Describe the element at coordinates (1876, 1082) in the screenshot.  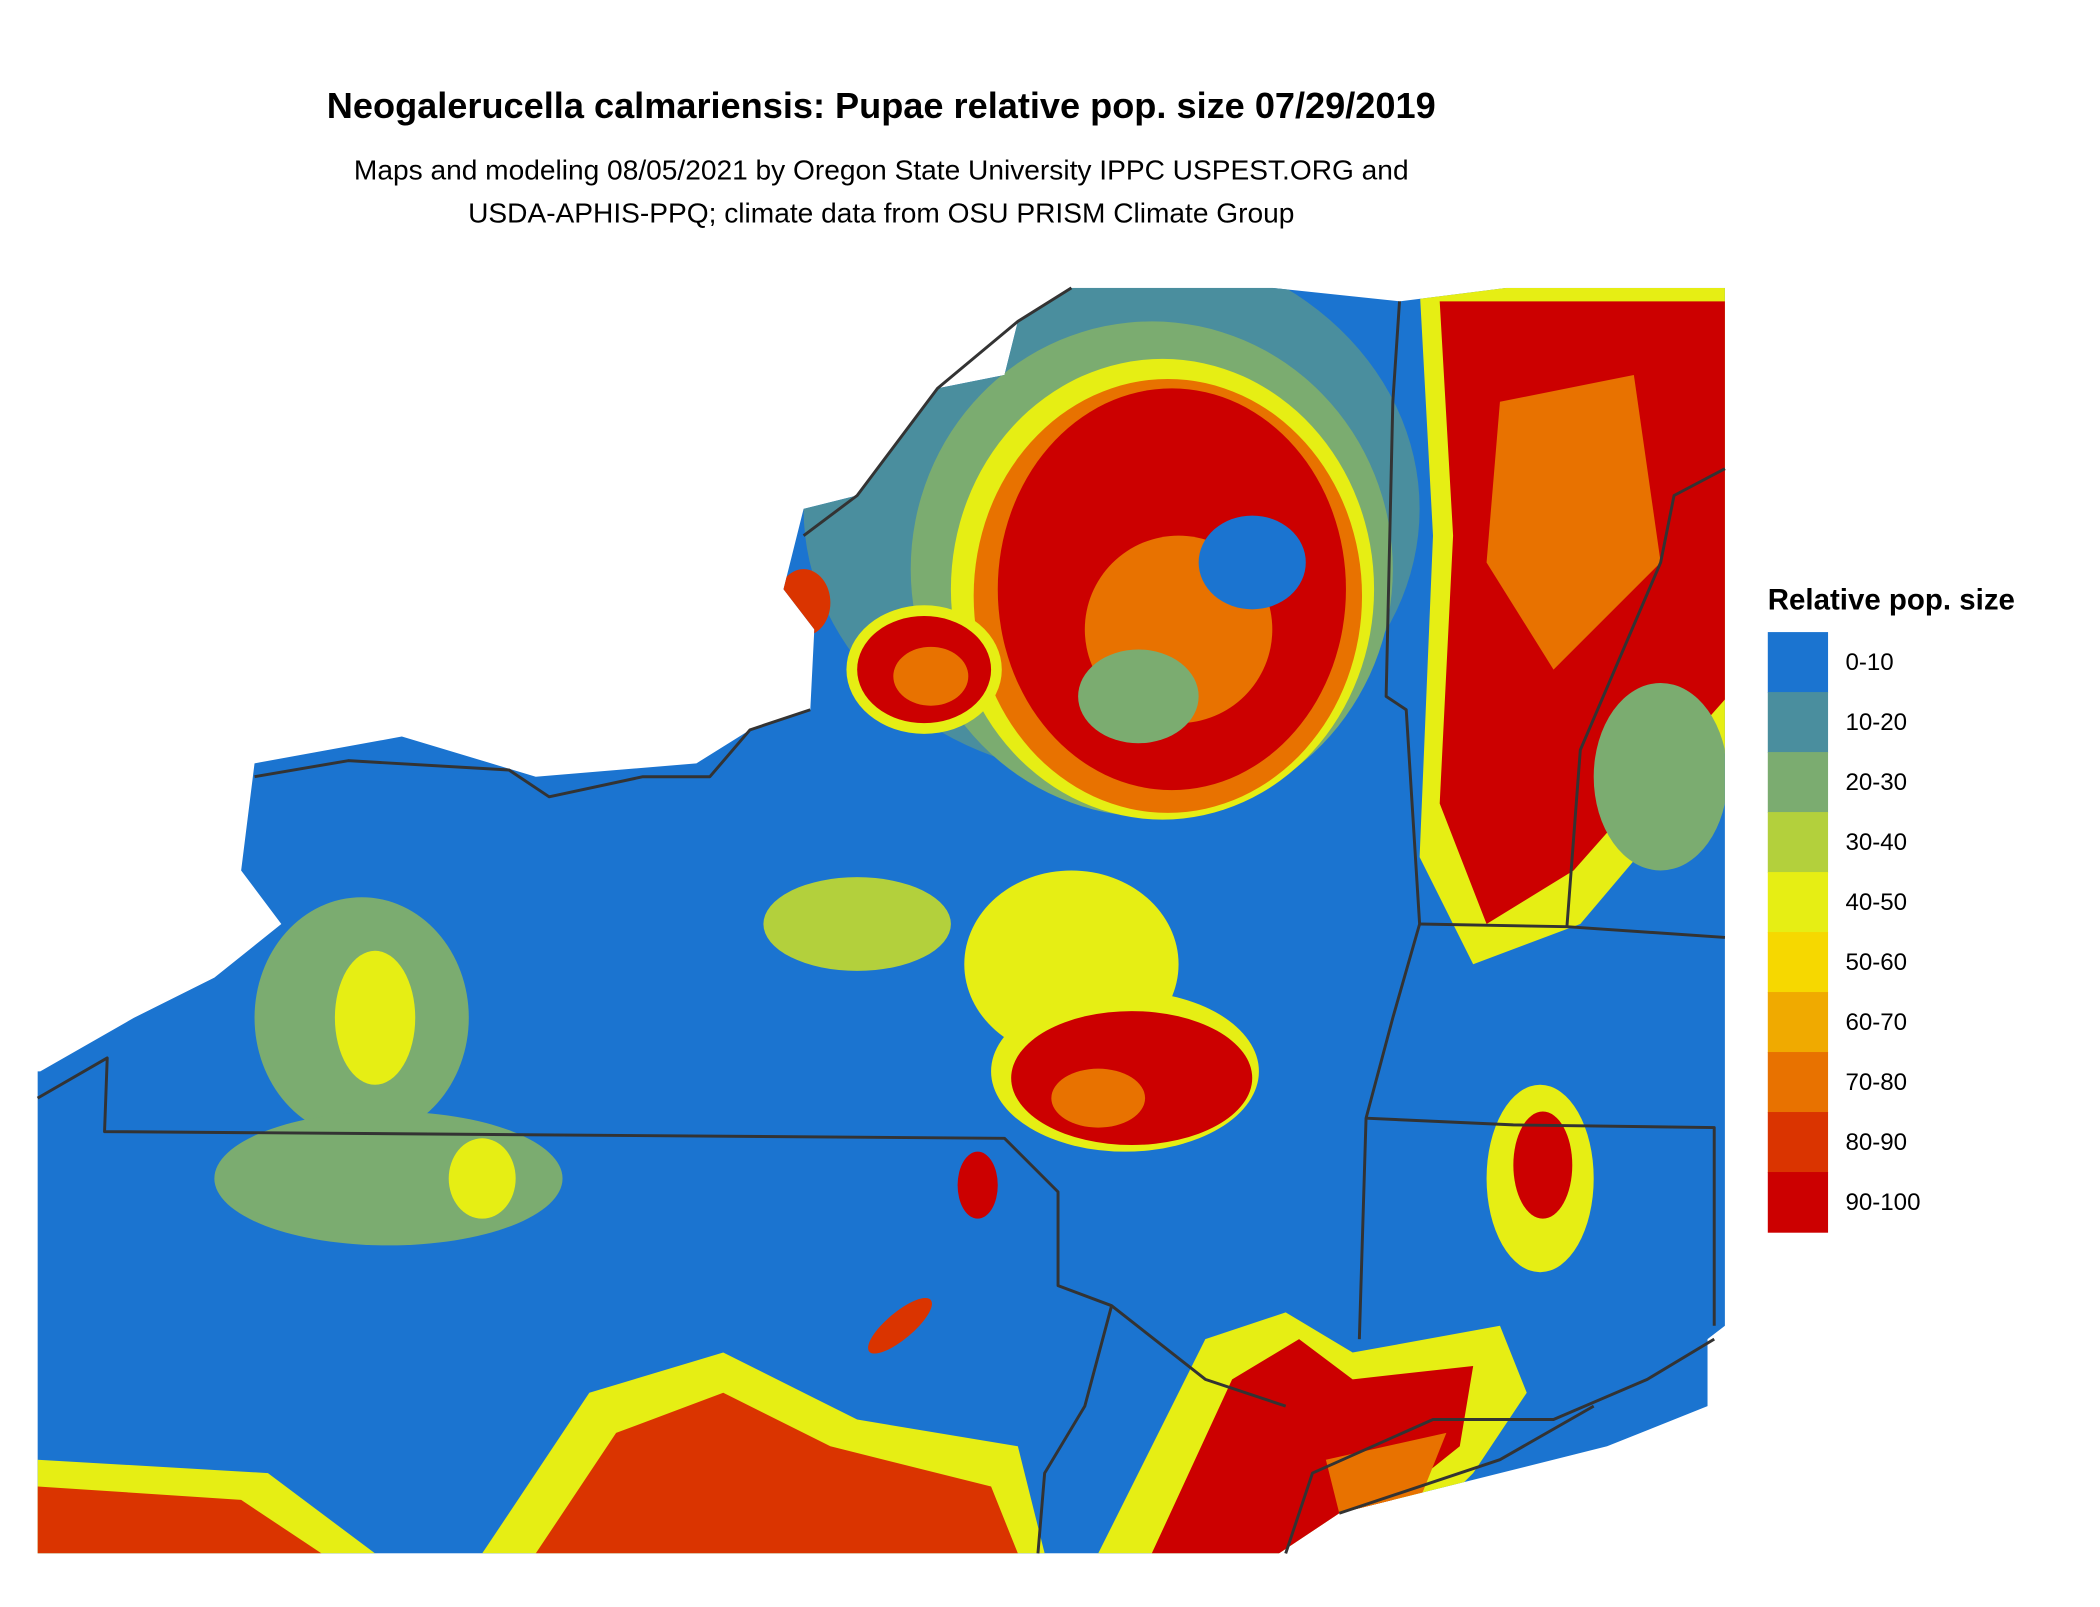
I see `legend-label: 70-80` at that location.